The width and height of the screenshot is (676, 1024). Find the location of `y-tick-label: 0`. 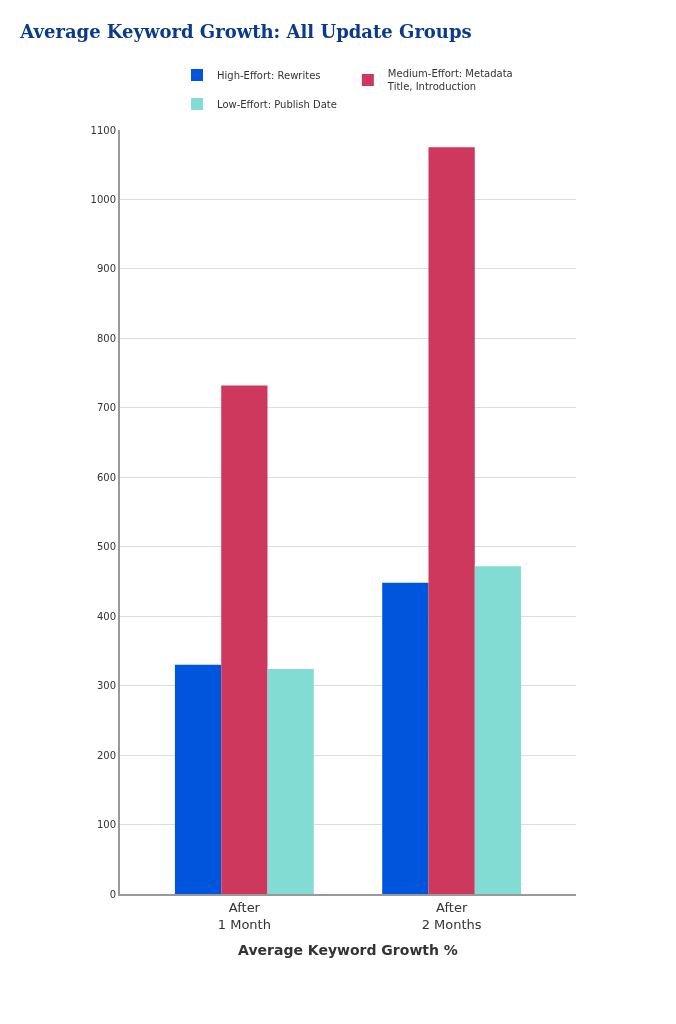

y-tick-label: 0 is located at coordinates (112, 894).